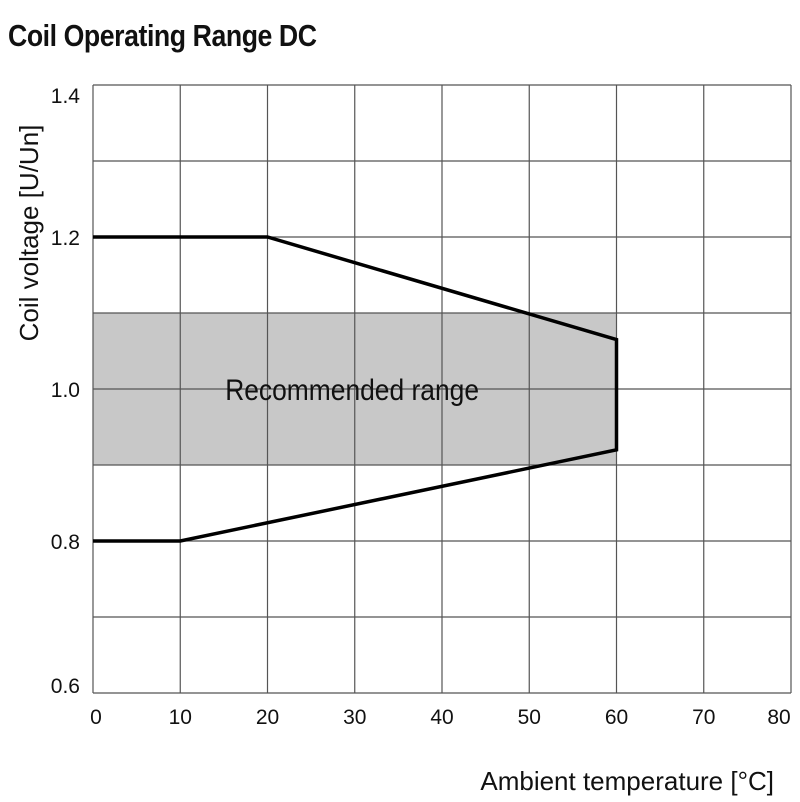 This screenshot has height=802, width=800. I want to click on chart-title: Coil Operating Range DC, so click(162, 35).